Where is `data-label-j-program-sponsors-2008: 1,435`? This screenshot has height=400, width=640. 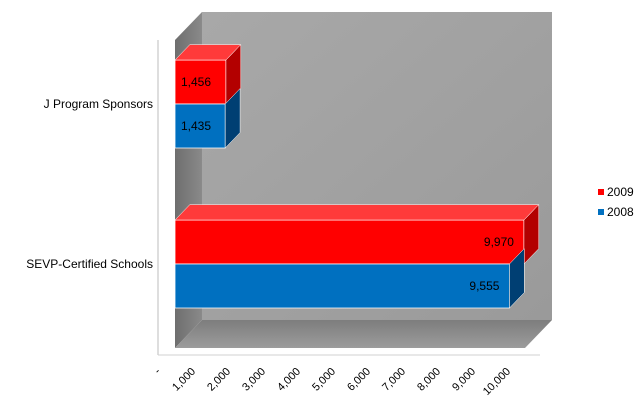 data-label-j-program-sponsors-2008: 1,435 is located at coordinates (196, 126).